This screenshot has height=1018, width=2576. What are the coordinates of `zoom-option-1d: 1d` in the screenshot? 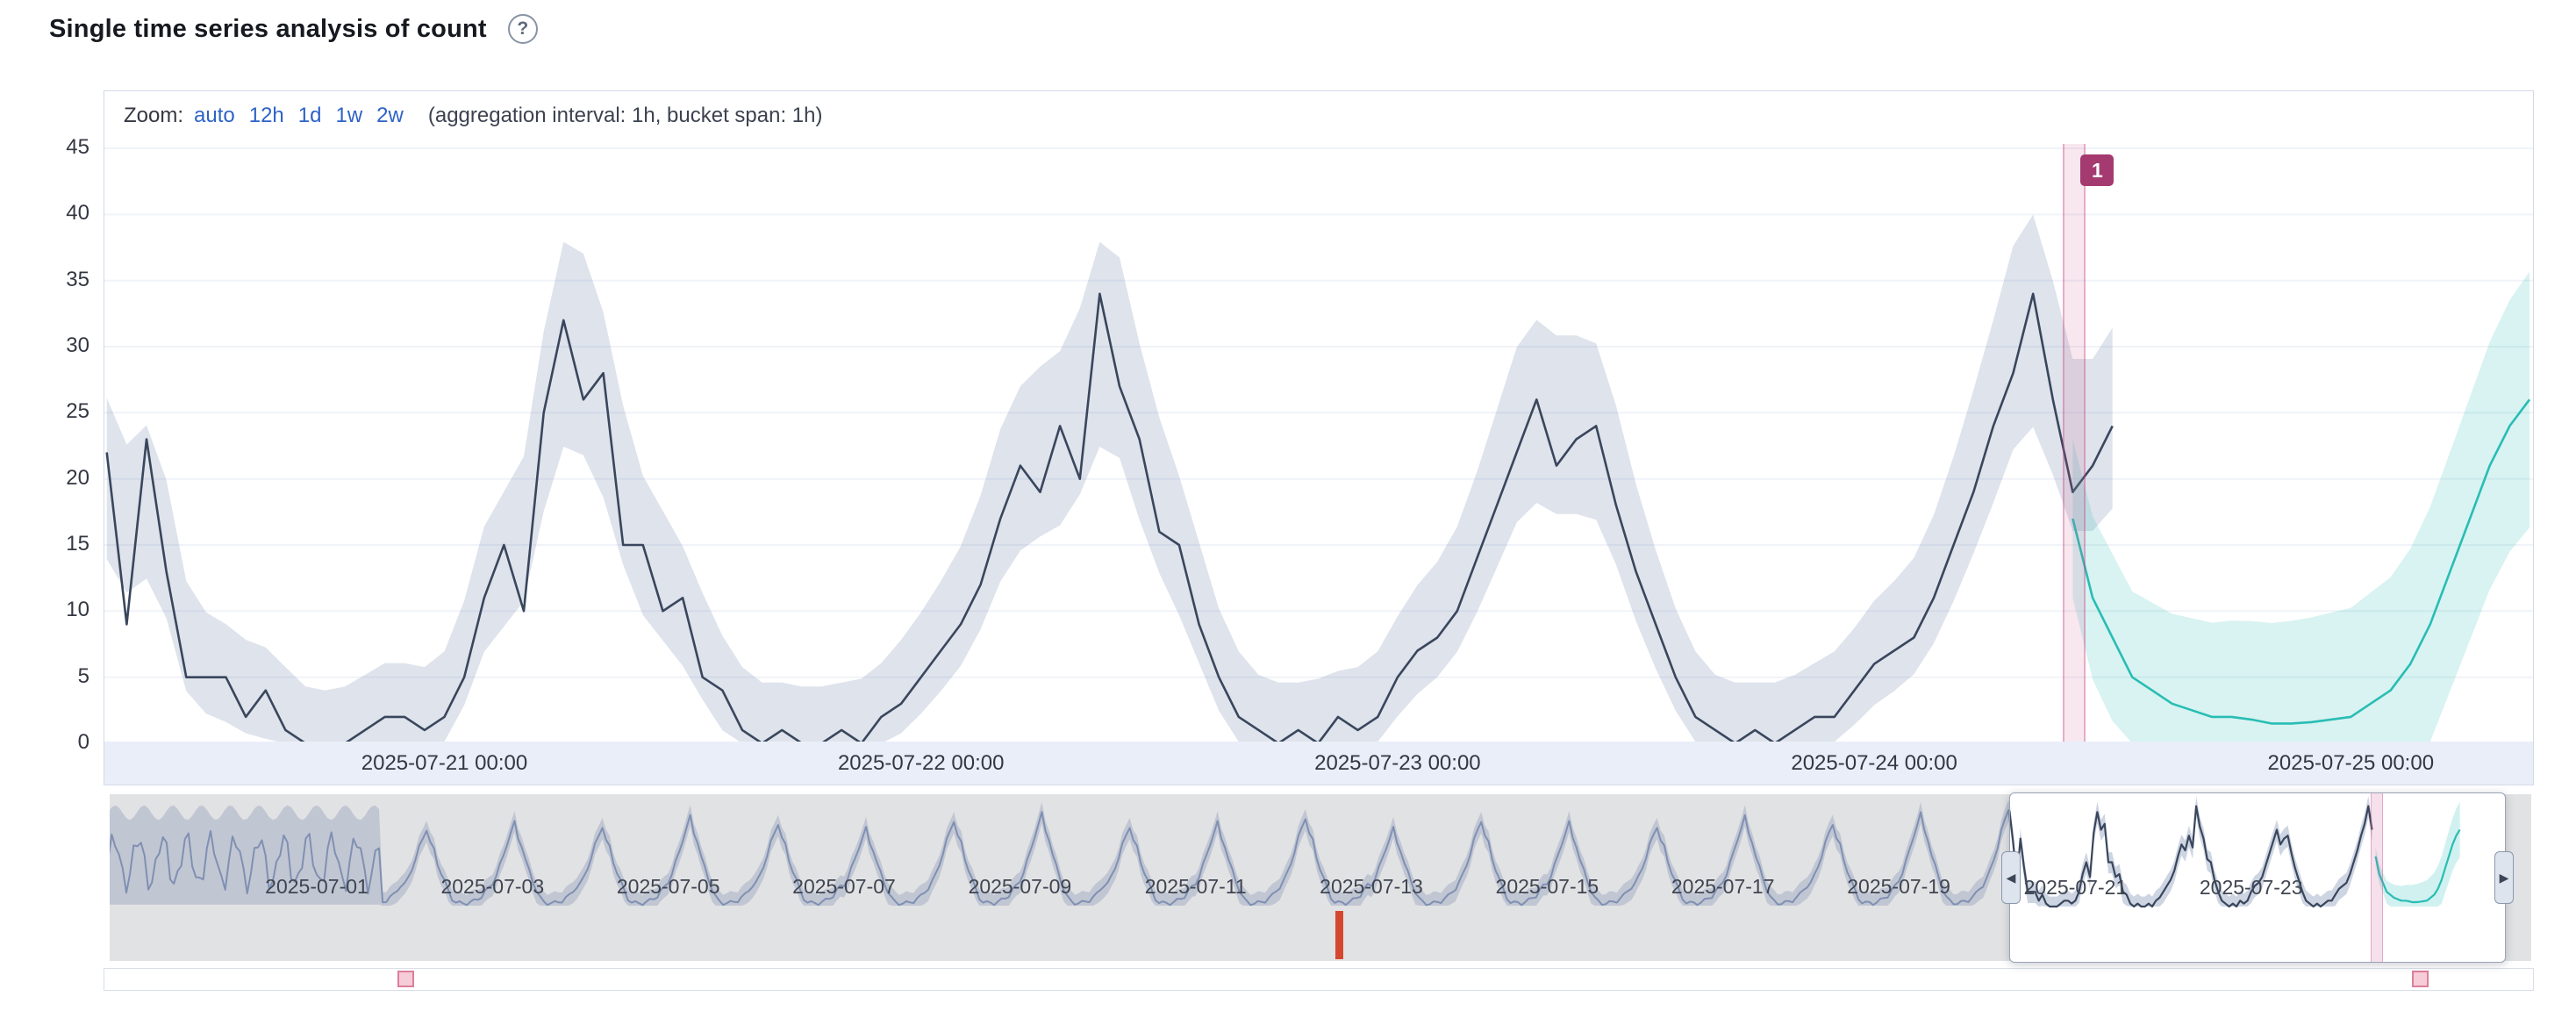 It's located at (309, 116).